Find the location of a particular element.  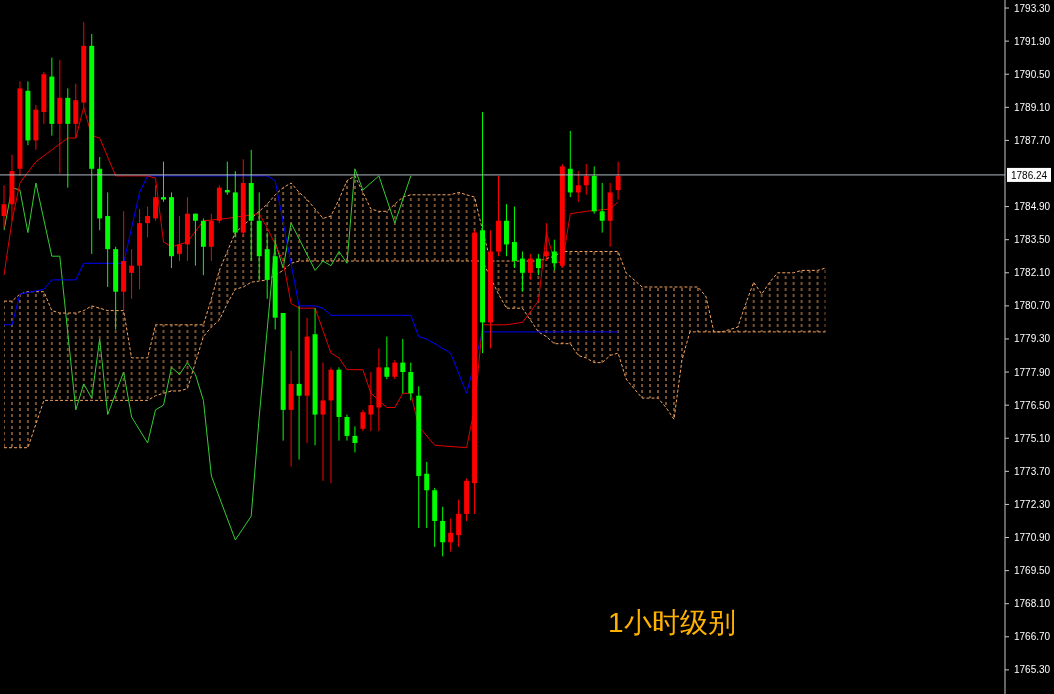

y-tick-label: 1789.10 is located at coordinates (1032, 107).